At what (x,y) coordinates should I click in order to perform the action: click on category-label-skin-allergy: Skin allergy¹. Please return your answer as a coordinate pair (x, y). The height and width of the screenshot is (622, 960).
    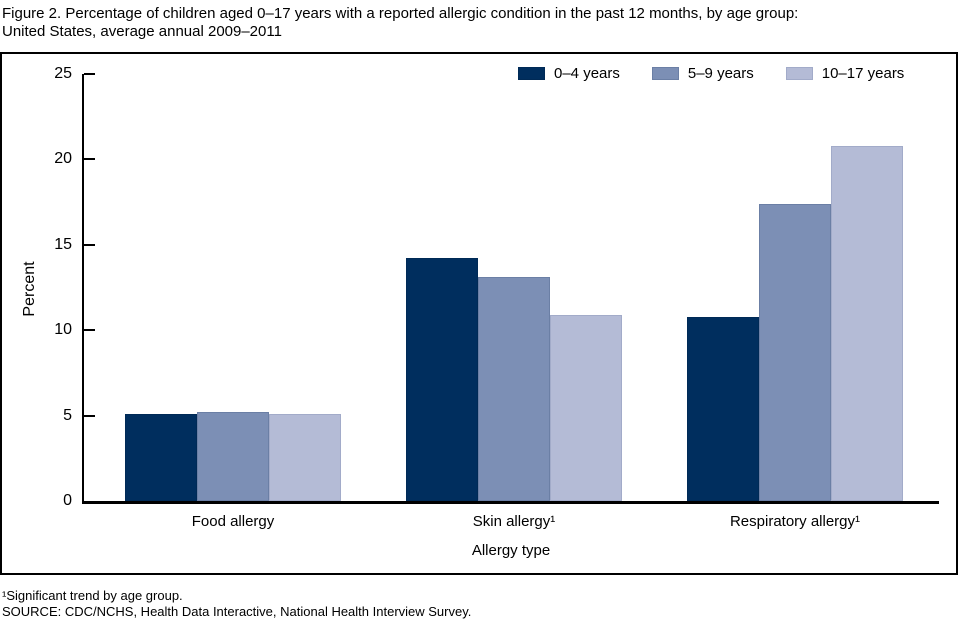
    Looking at the image, I should click on (514, 521).